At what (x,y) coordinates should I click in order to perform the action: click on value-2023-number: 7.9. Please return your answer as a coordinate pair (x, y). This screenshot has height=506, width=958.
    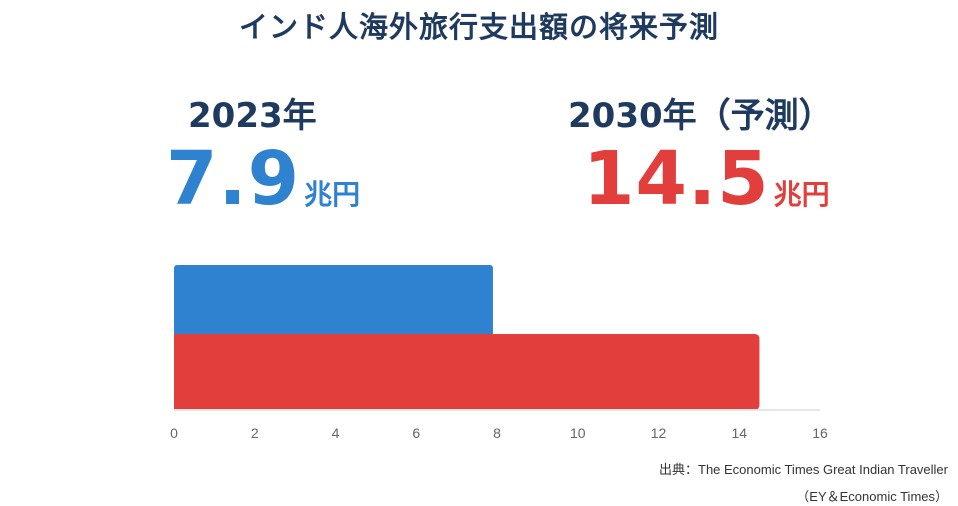
    Looking at the image, I should click on (233, 179).